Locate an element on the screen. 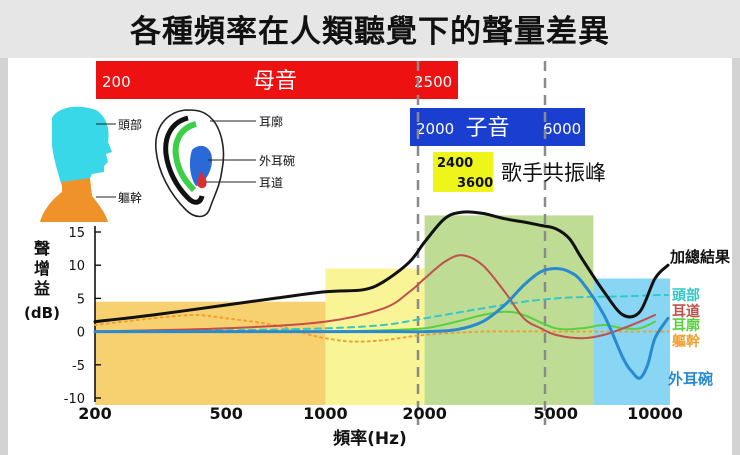  y-axis-label-char-3: 益 is located at coordinates (42, 288).